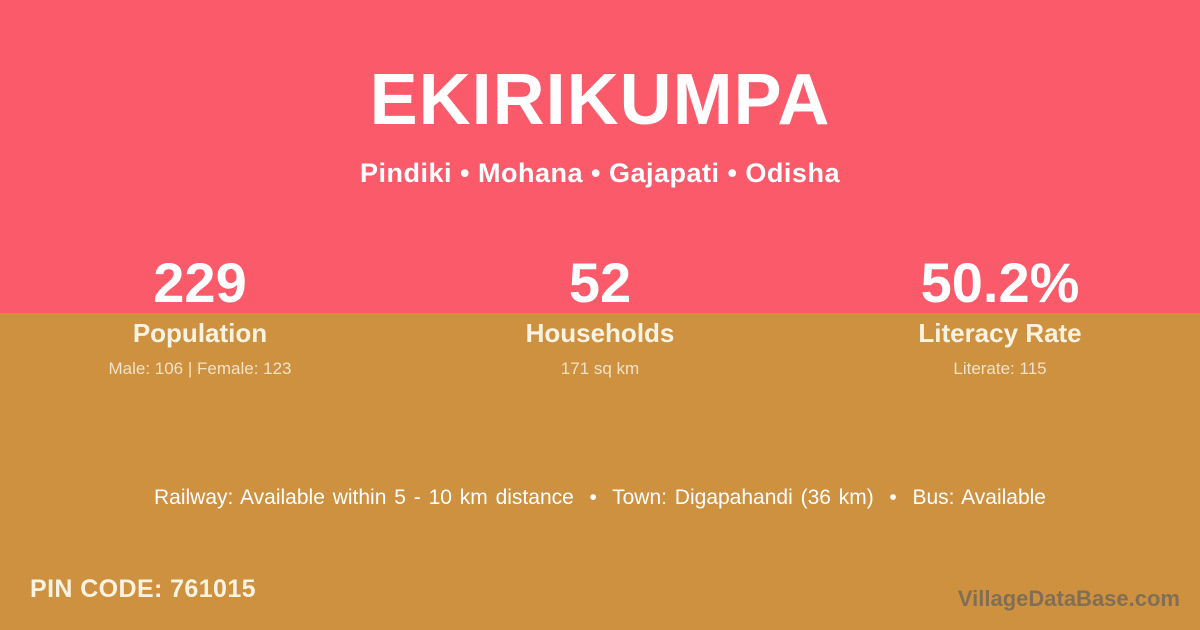 Image resolution: width=1200 pixels, height=630 pixels. Describe the element at coordinates (600, 100) in the screenshot. I see `village-title: EKIRIKUMPA` at that location.